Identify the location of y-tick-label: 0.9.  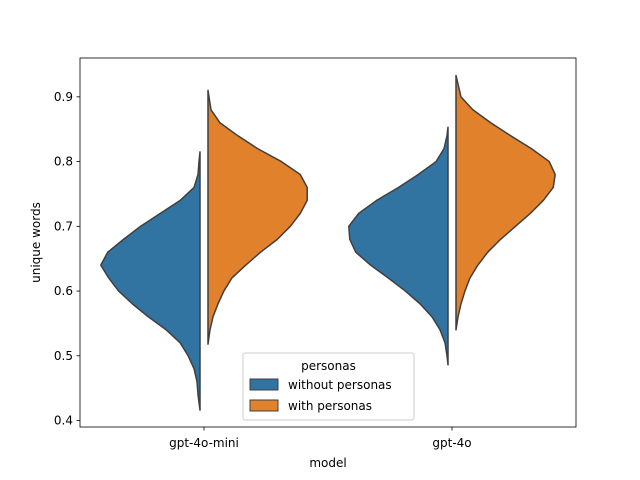
(63, 97).